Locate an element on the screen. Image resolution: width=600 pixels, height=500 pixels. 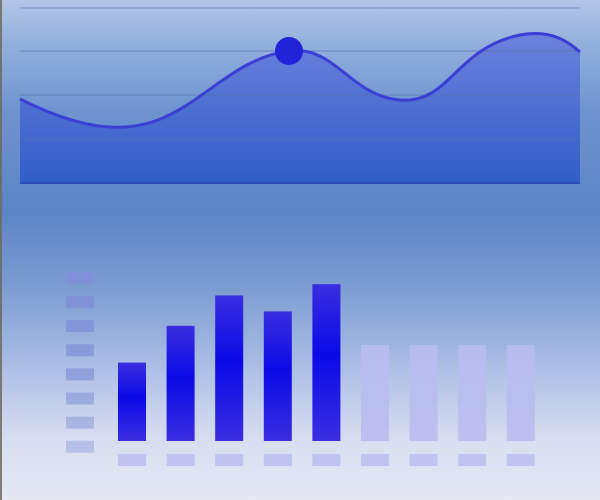
highlight-marker is located at coordinates (289, 51).